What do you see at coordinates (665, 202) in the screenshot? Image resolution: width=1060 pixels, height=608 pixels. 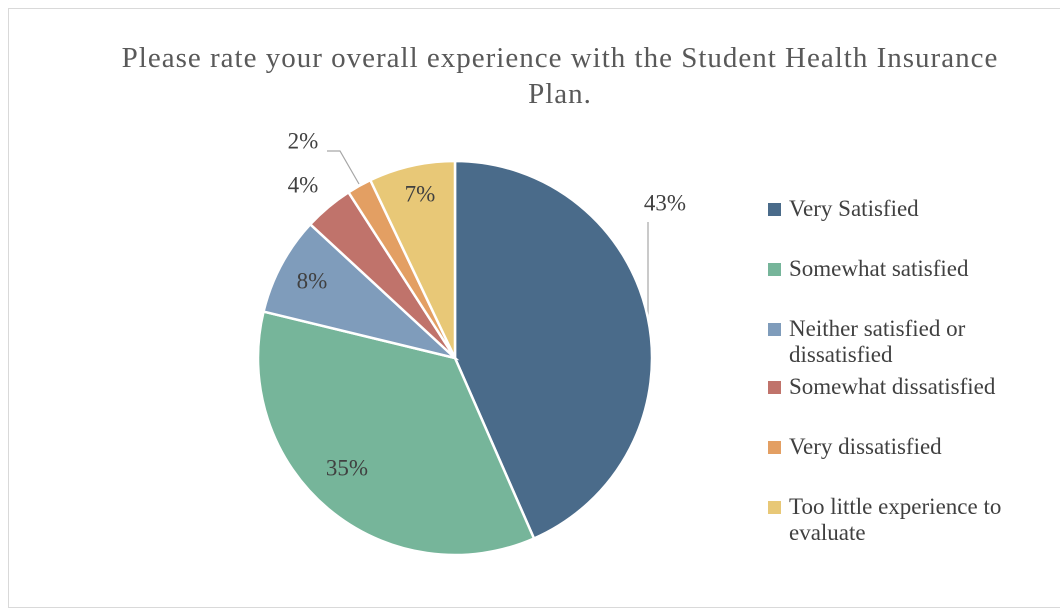 I see `data-label: 43%` at bounding box center [665, 202].